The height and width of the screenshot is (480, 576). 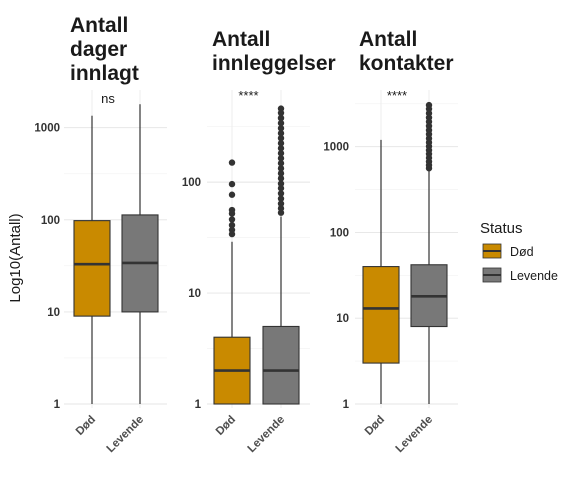 What do you see at coordinates (98, 49) in the screenshot?
I see `panel-title-line: dager` at bounding box center [98, 49].